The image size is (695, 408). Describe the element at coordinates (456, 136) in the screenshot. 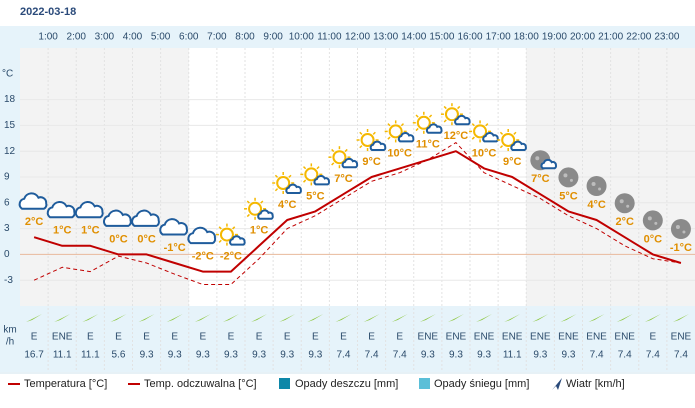

I see `temperature-label: 12°C` at that location.